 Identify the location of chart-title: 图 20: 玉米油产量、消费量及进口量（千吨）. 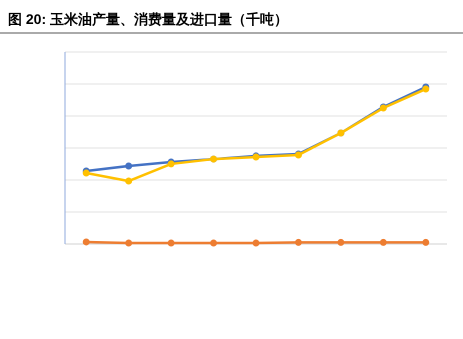
(148, 19).